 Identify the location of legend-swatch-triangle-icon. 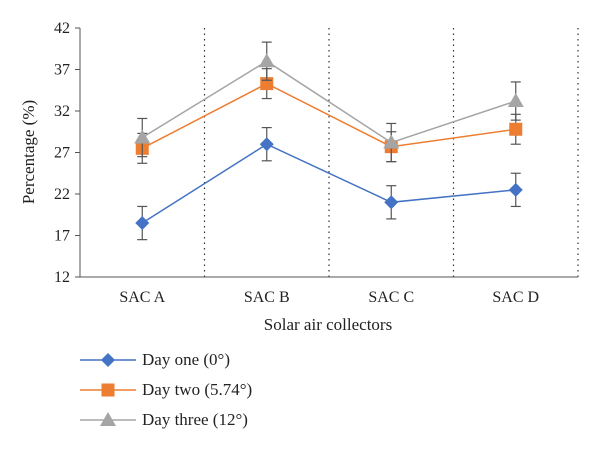
(108, 419).